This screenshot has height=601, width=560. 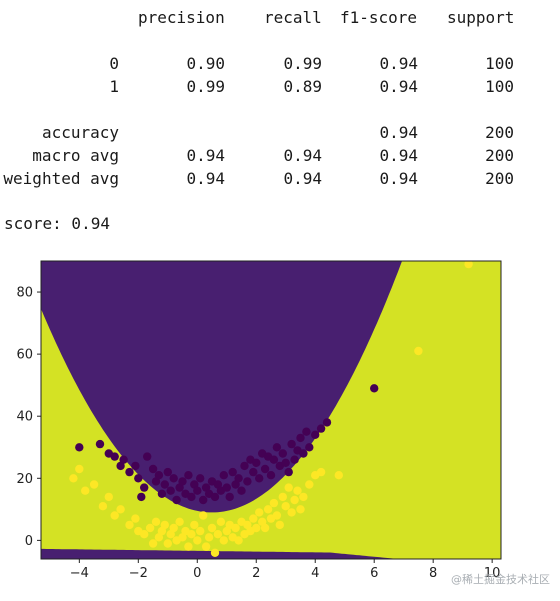 What do you see at coordinates (379, 17) in the screenshot?
I see `header-f1-score: f1-score` at bounding box center [379, 17].